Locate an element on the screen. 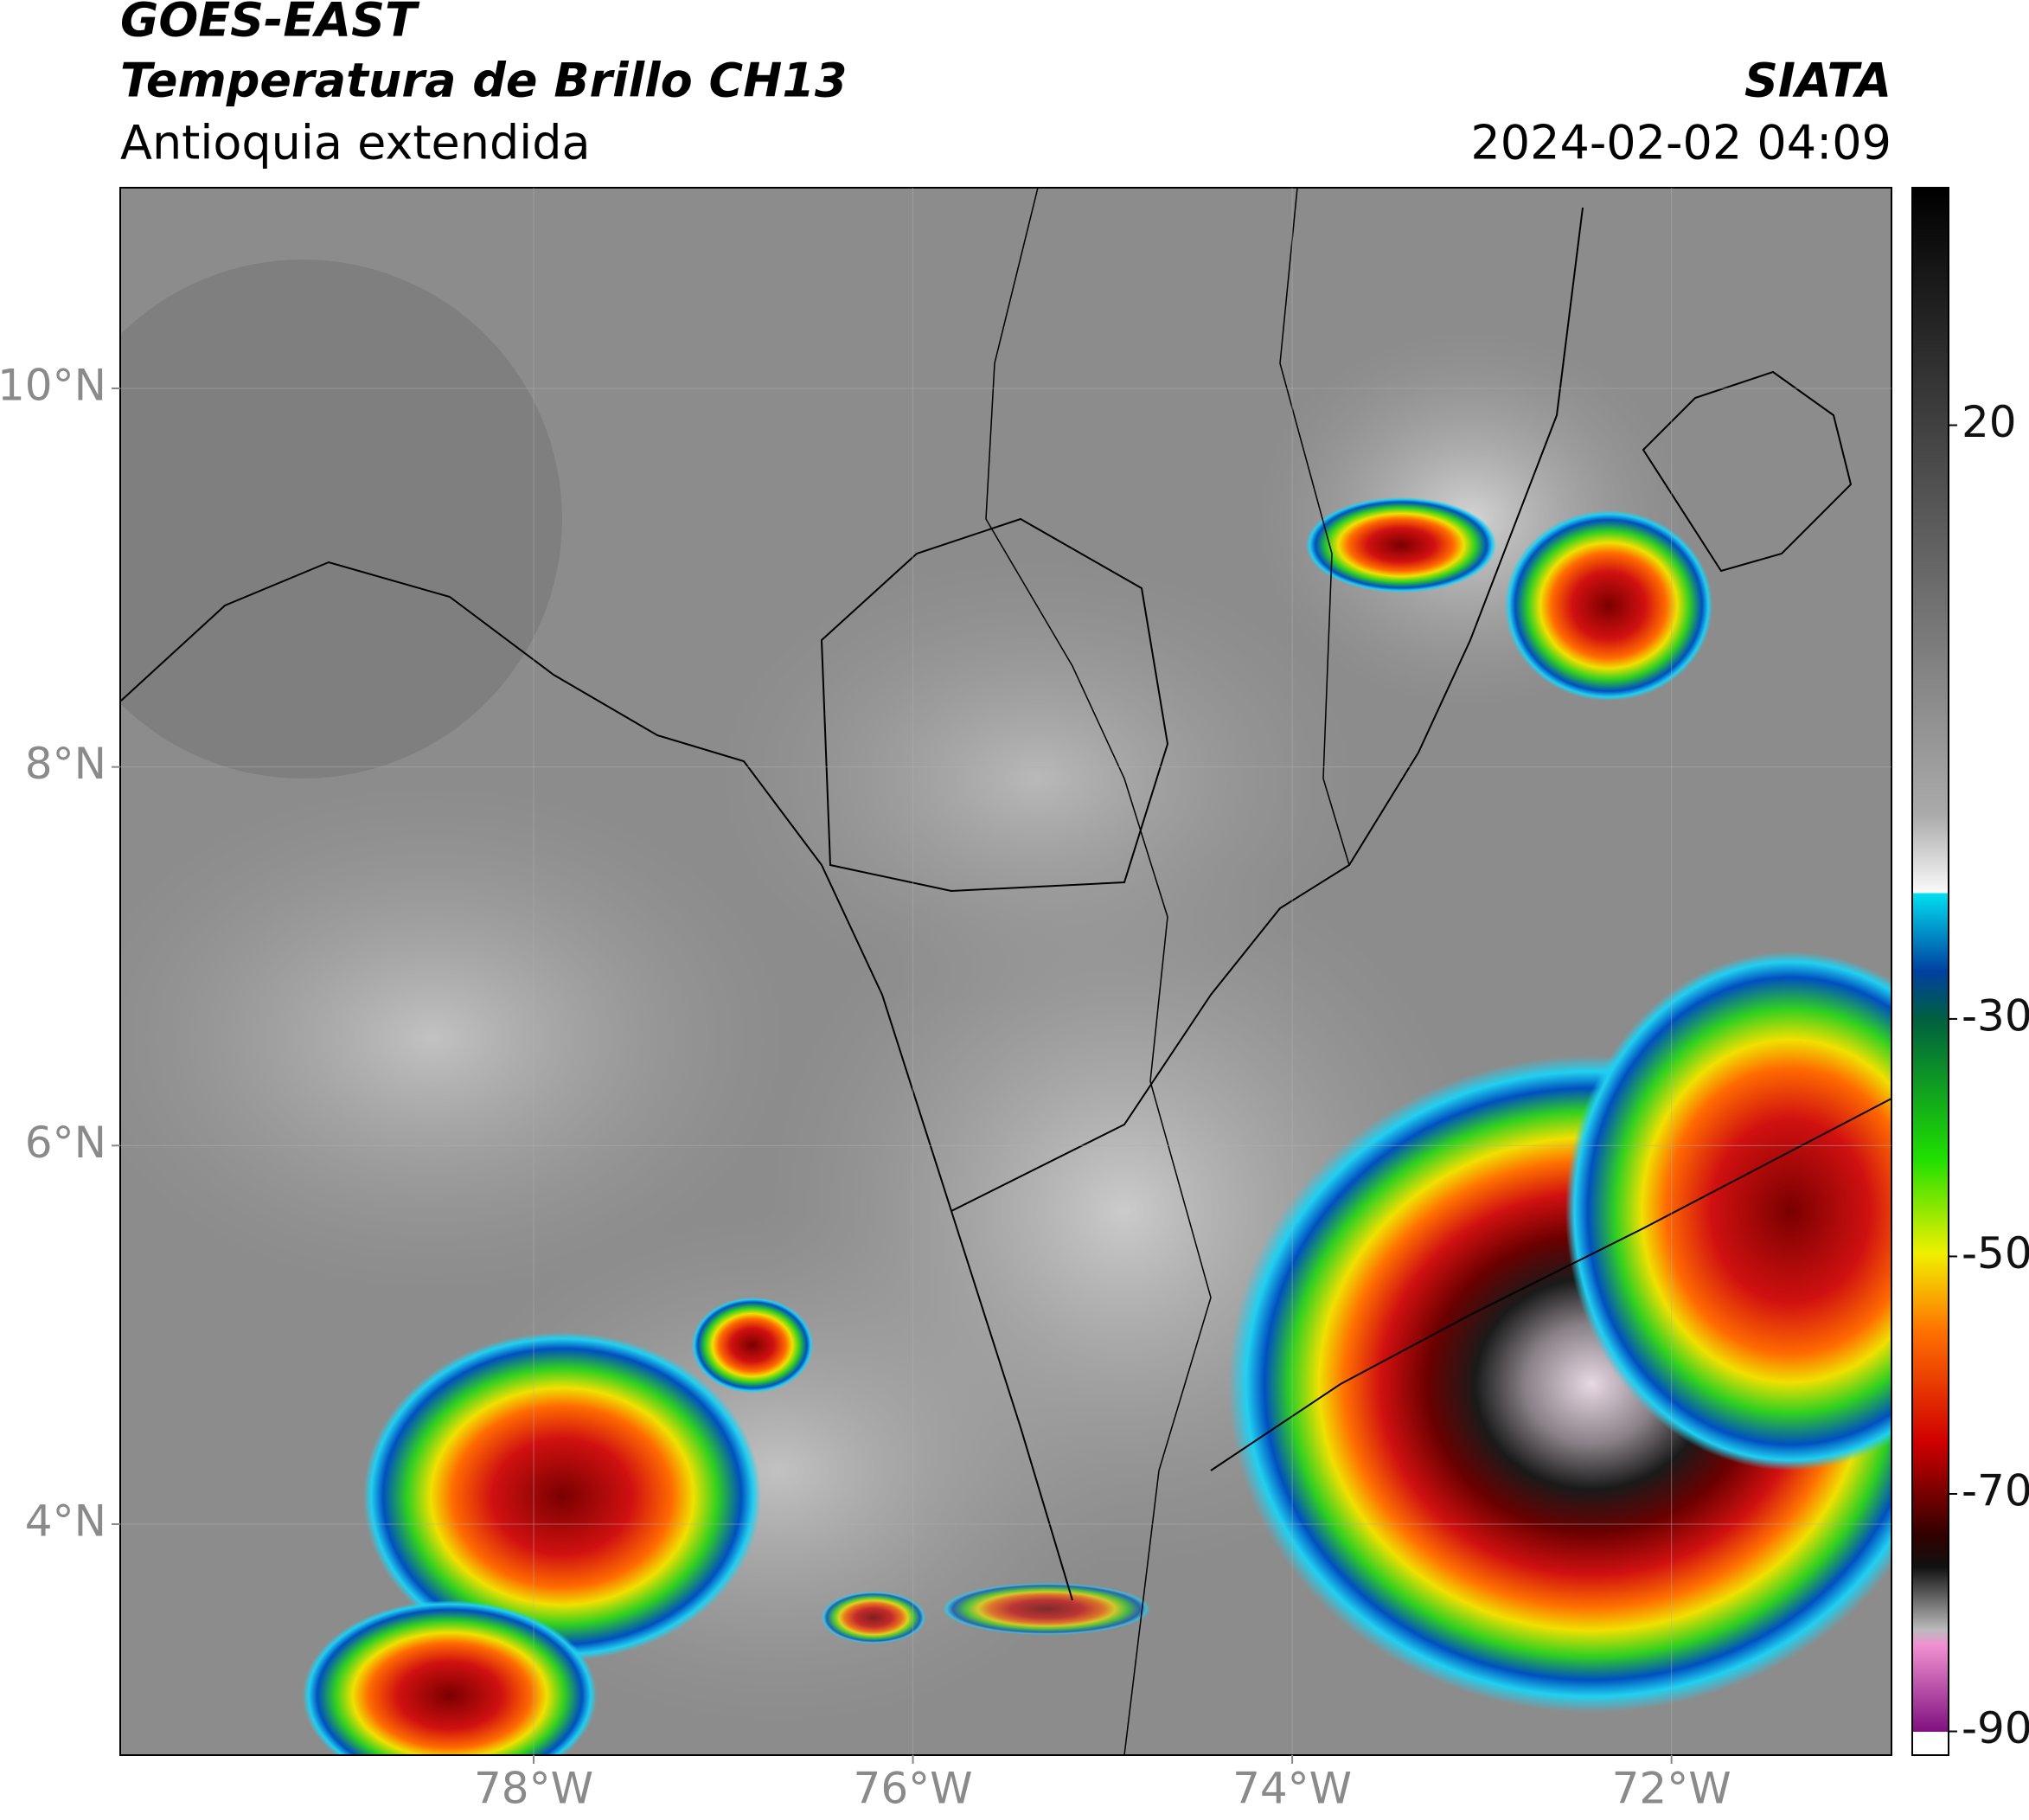  colorbar is located at coordinates (1930, 971).